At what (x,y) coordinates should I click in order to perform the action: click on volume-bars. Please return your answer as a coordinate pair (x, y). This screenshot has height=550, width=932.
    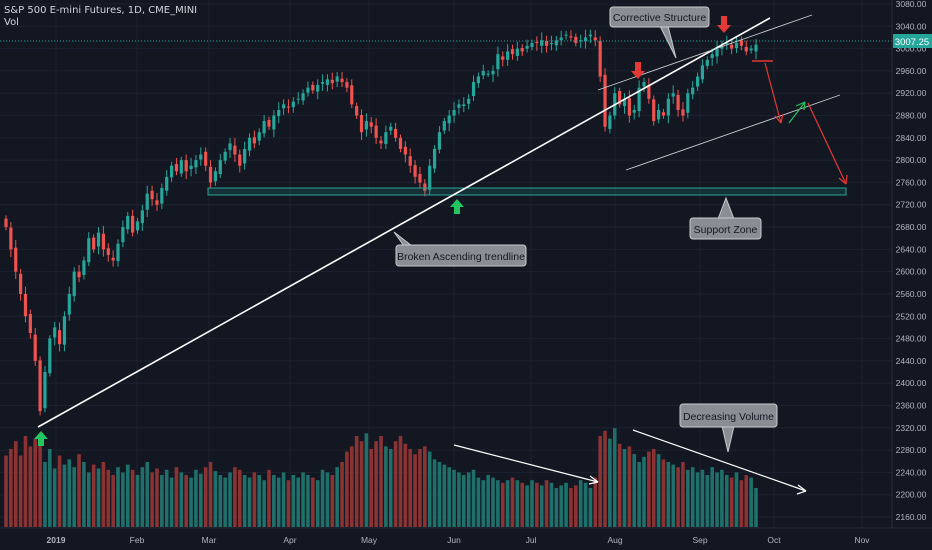
    Looking at the image, I should click on (381, 477).